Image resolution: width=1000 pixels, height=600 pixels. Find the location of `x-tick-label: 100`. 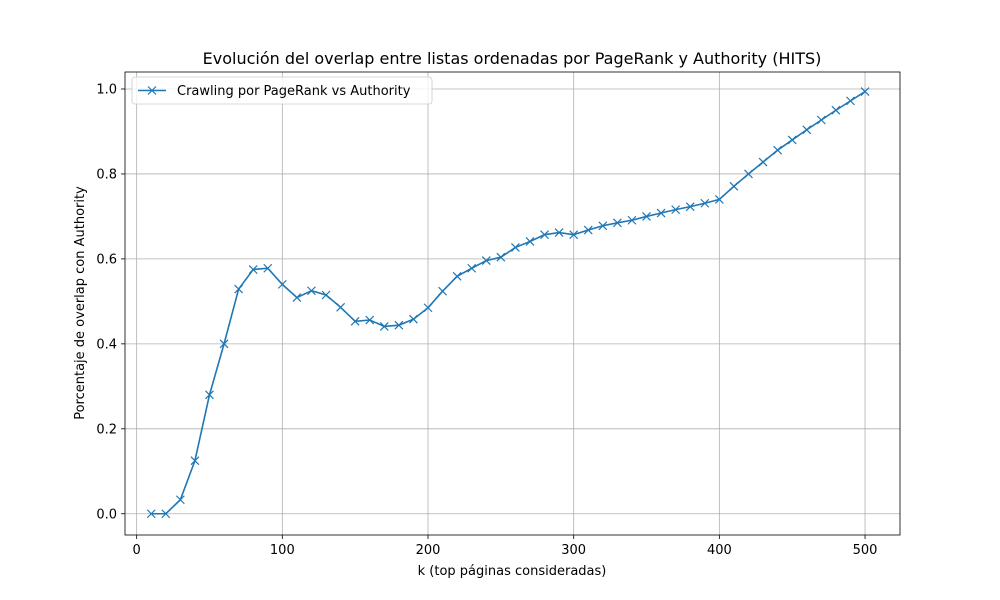

x-tick-label: 100 is located at coordinates (282, 550).